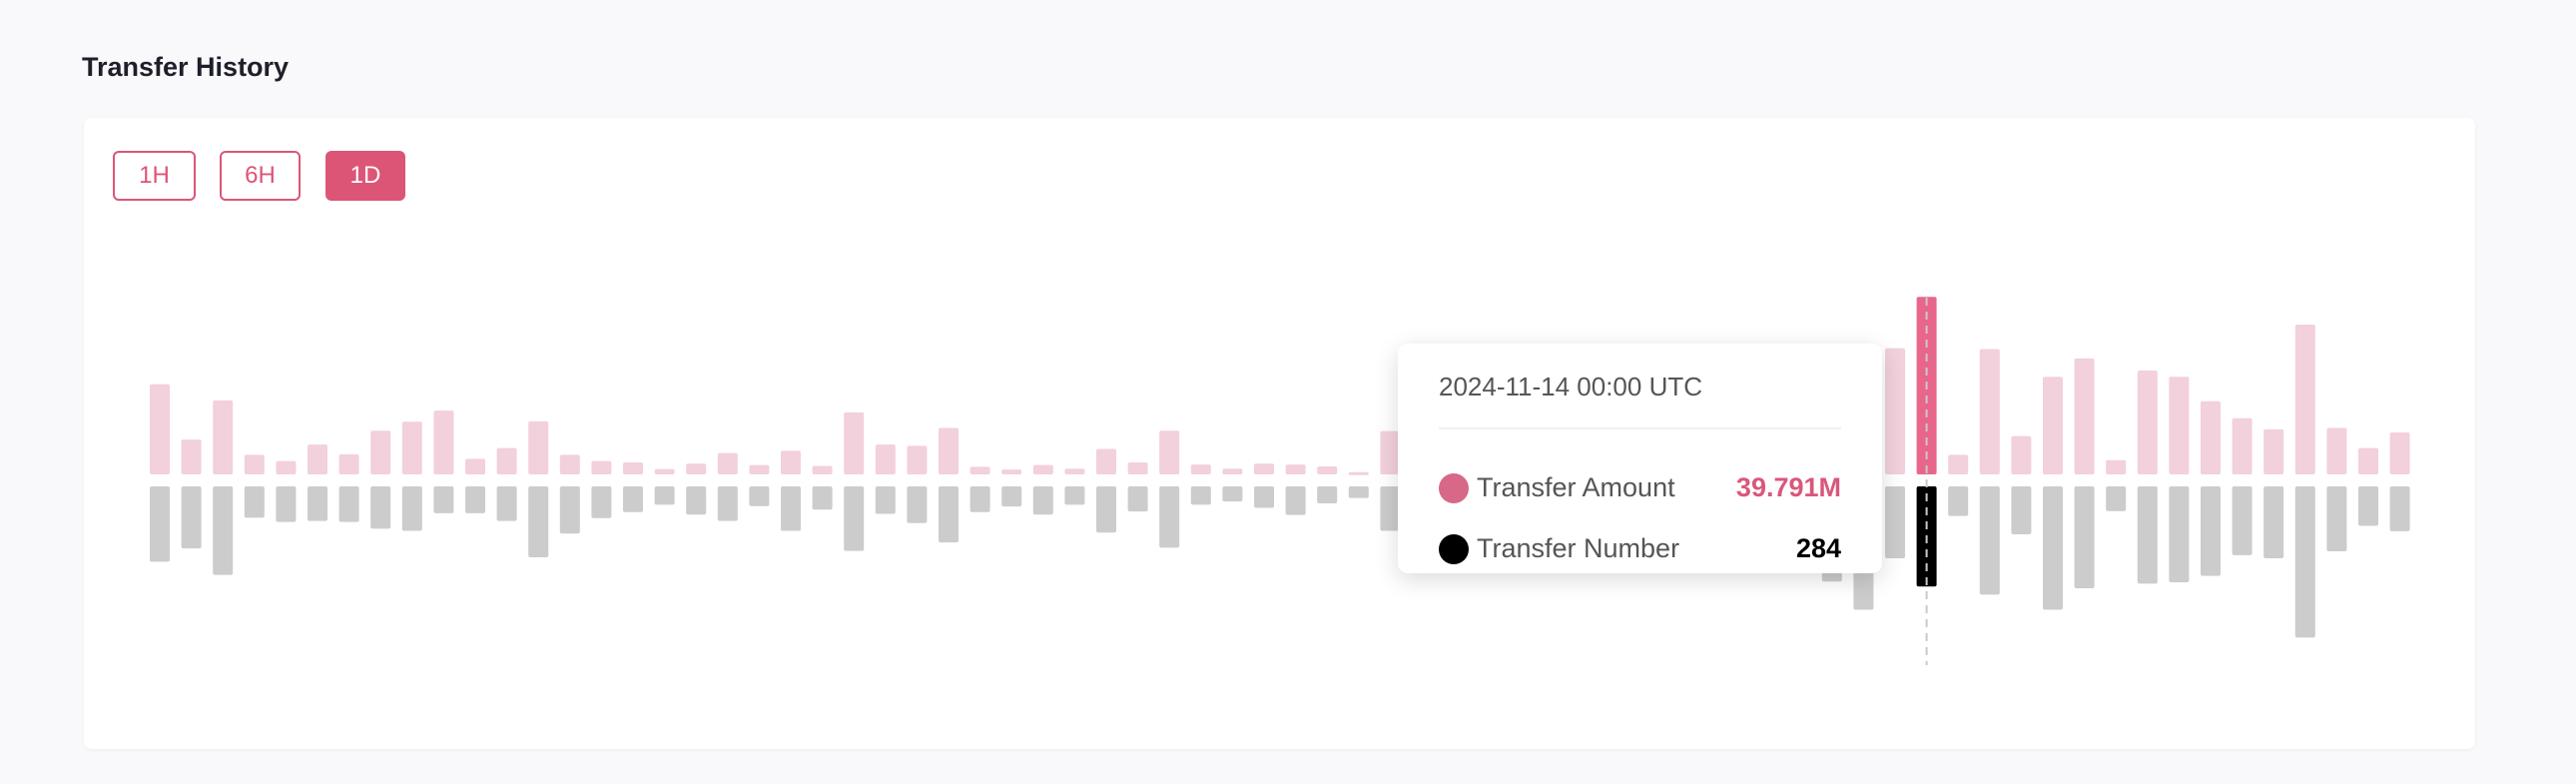  I want to click on range-button-1h: 1H, so click(155, 176).